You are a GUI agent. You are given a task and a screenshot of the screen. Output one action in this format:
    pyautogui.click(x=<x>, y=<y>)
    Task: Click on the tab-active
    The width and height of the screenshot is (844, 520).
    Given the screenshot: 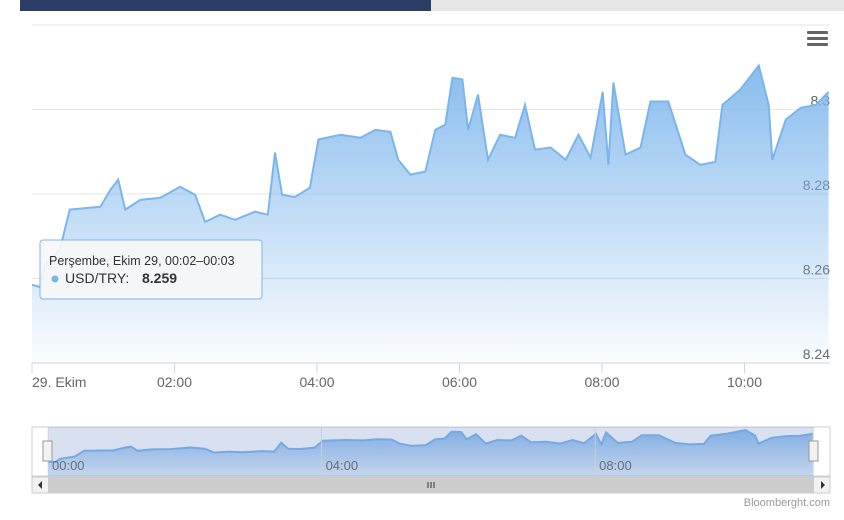 What is the action you would take?
    pyautogui.click(x=225, y=5)
    